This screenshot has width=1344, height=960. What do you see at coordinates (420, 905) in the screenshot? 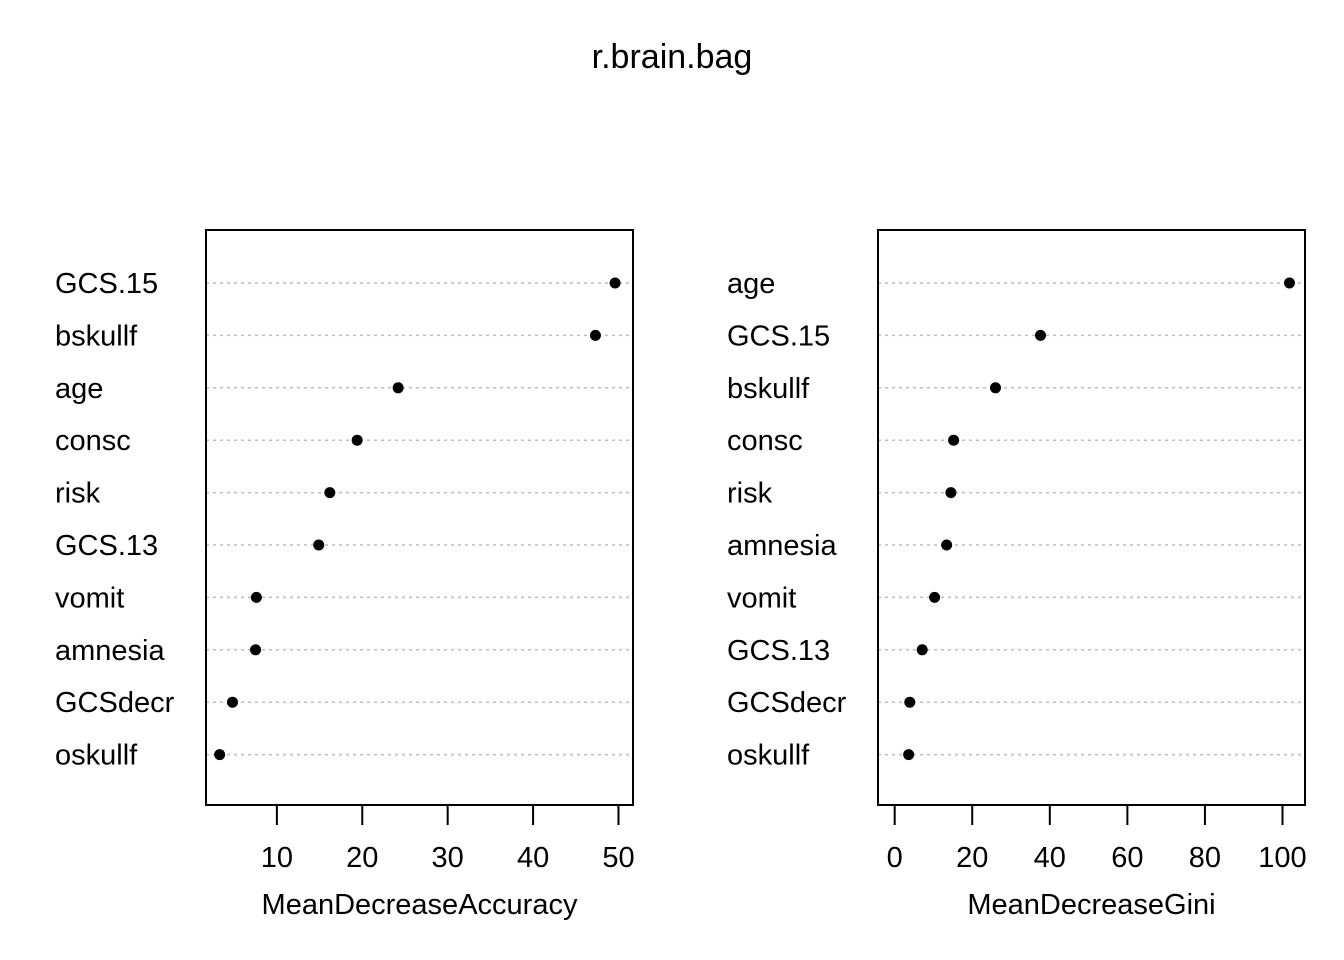
I see `x-axis-label: MeanDecreaseAccuracy` at bounding box center [420, 905].